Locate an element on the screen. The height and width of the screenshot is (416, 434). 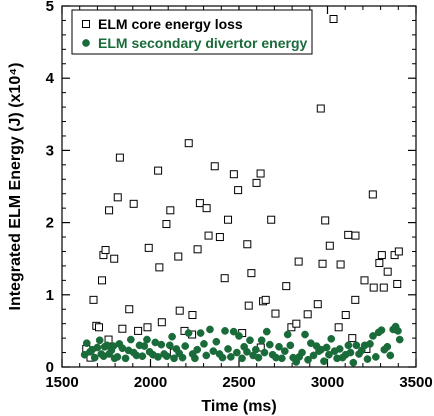
divertor-energy-series is located at coordinates (242, 344).